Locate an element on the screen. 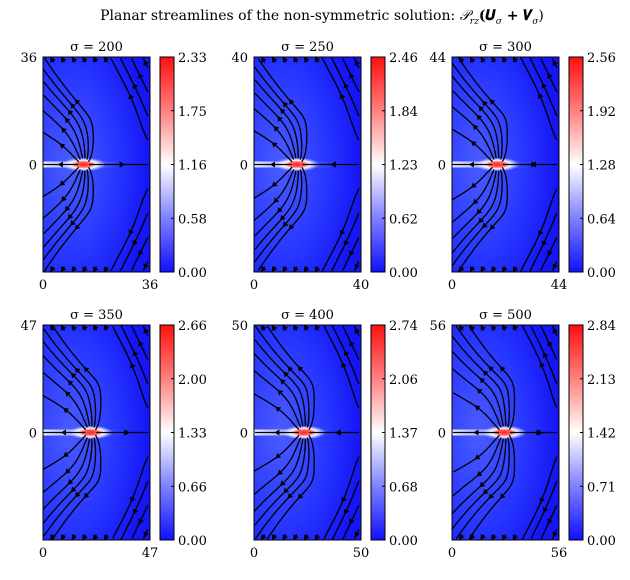  panel-title: σ = 350 is located at coordinates (96, 315).